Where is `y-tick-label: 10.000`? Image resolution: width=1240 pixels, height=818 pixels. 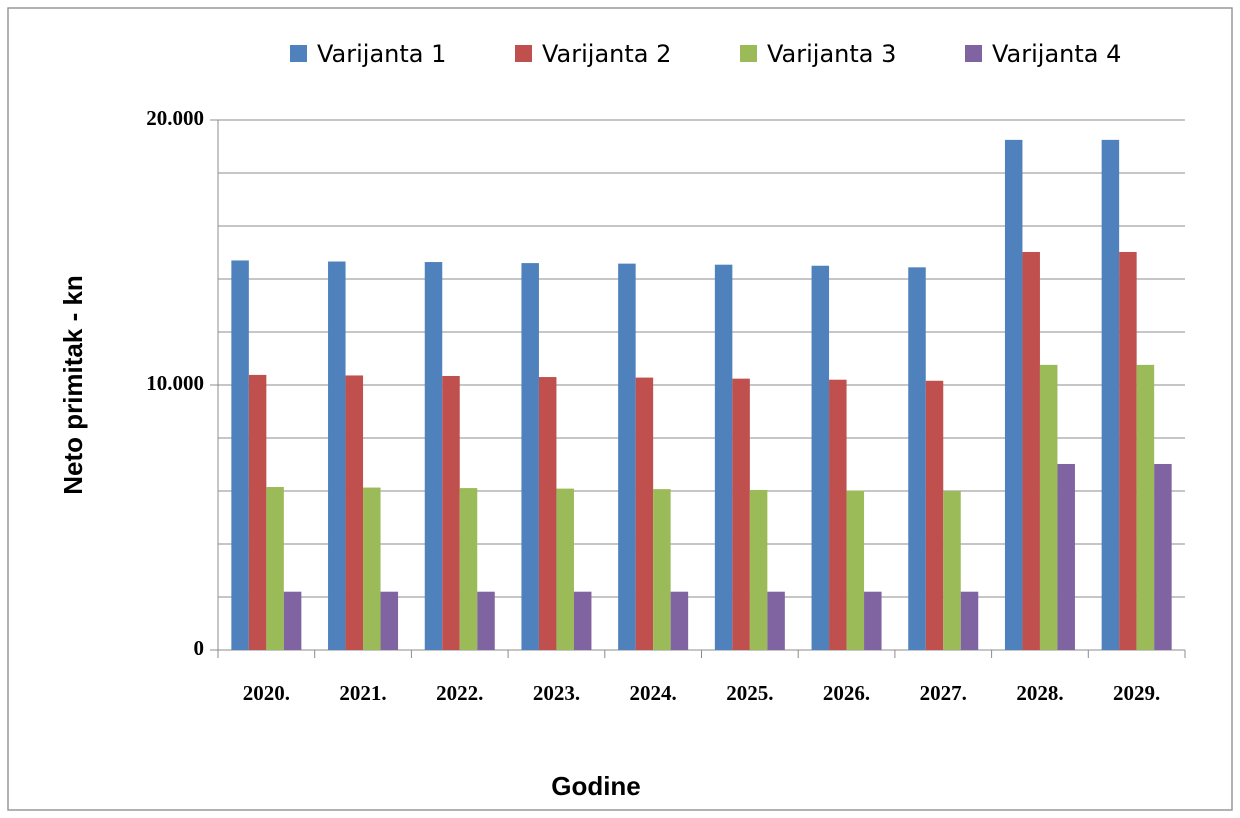 y-tick-label: 10.000 is located at coordinates (175, 383).